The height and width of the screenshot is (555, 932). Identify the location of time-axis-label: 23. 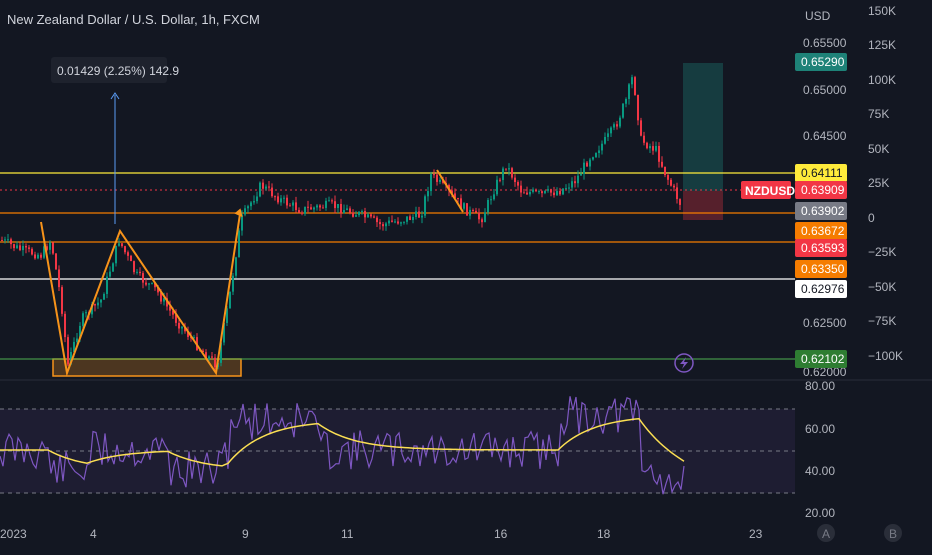
(756, 534).